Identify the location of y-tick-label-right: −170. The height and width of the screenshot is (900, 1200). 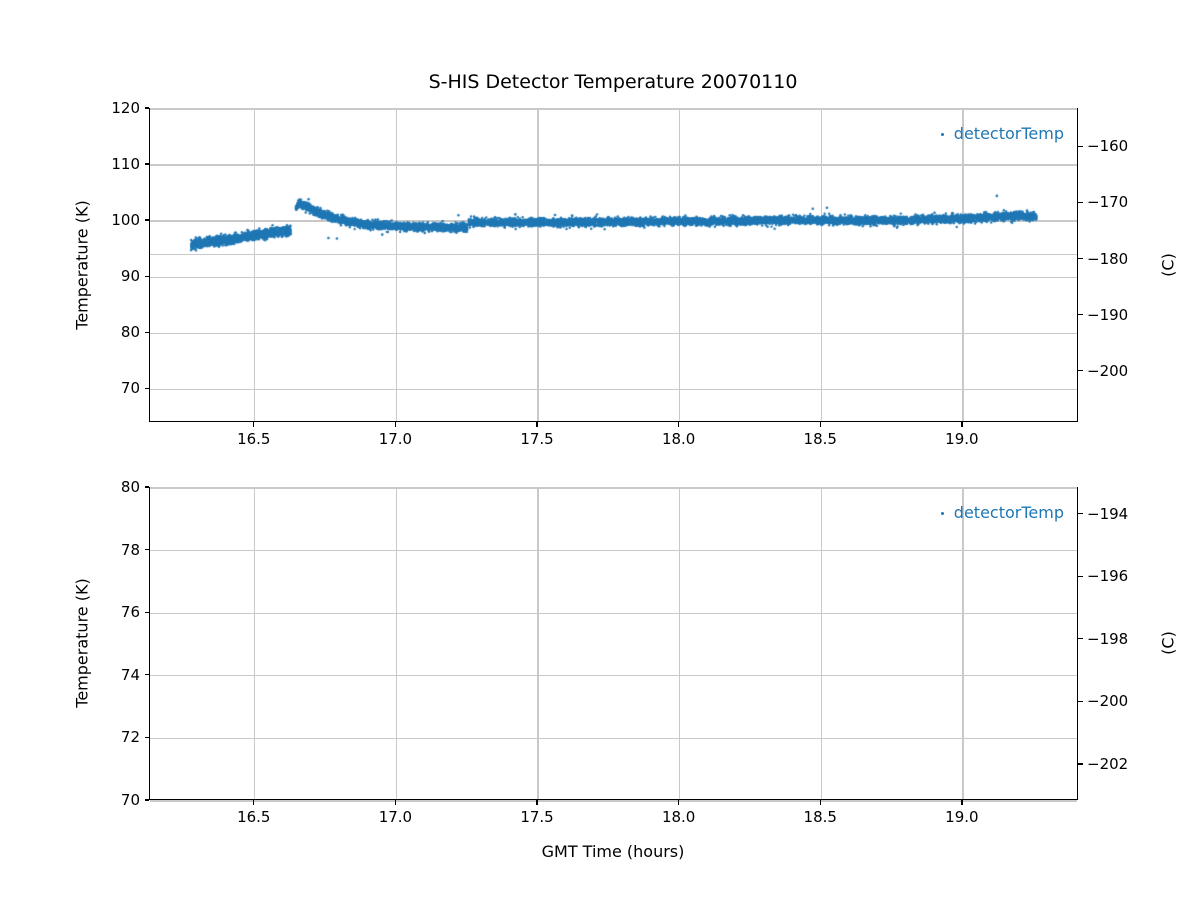
(1108, 202).